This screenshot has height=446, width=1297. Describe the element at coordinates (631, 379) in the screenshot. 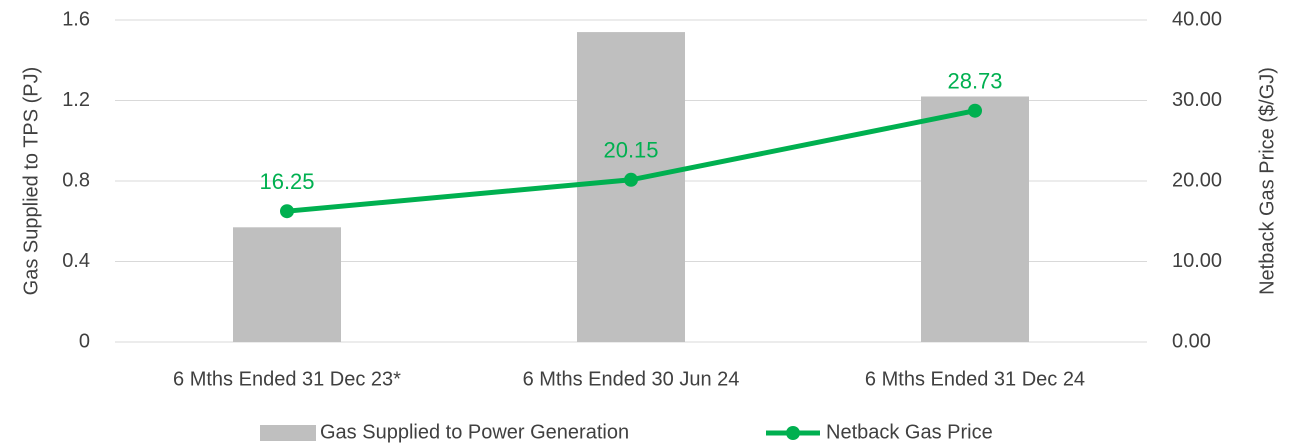

I see `x-tick-label: 6 Mths Ended 30 Jun 24` at that location.